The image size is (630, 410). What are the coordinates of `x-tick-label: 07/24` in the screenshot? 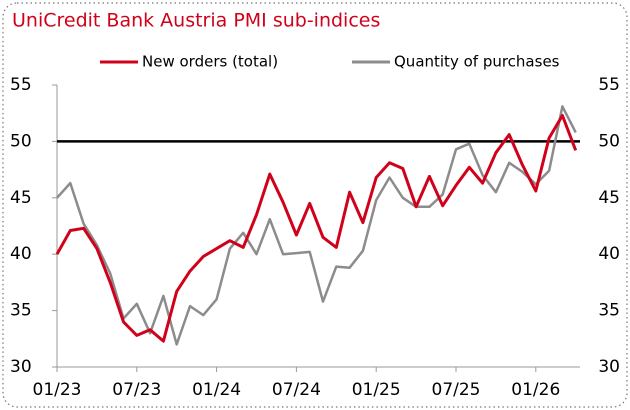 It's located at (296, 390).